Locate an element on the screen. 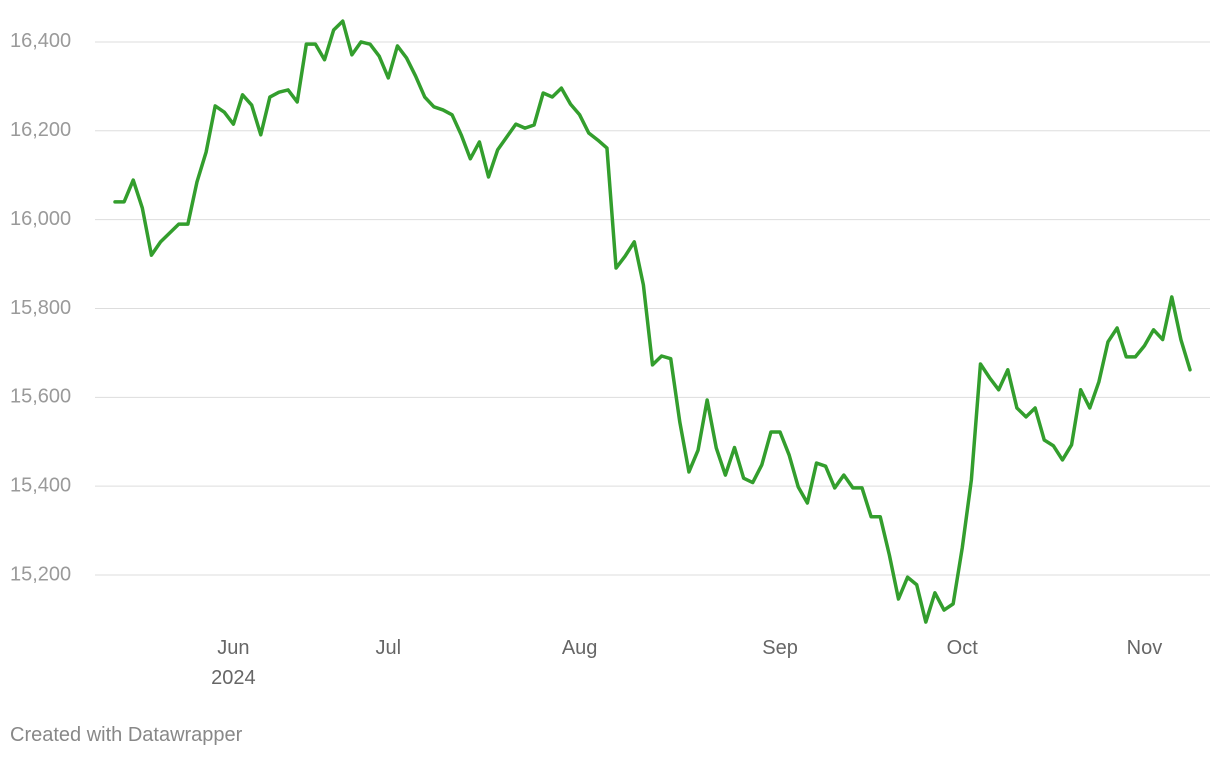 The height and width of the screenshot is (760, 1220). y-tick-label: 15,200 is located at coordinates (40, 574).